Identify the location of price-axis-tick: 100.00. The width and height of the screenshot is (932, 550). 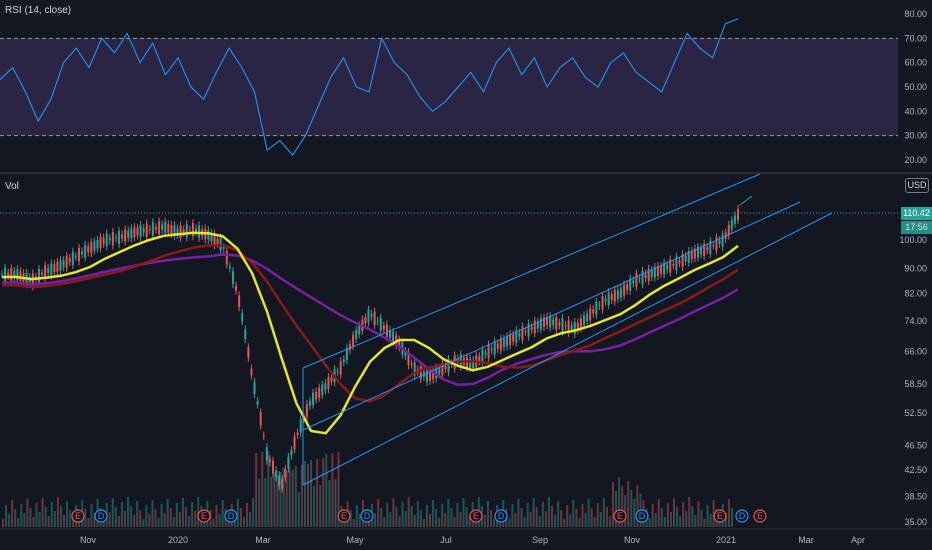
(913, 240).